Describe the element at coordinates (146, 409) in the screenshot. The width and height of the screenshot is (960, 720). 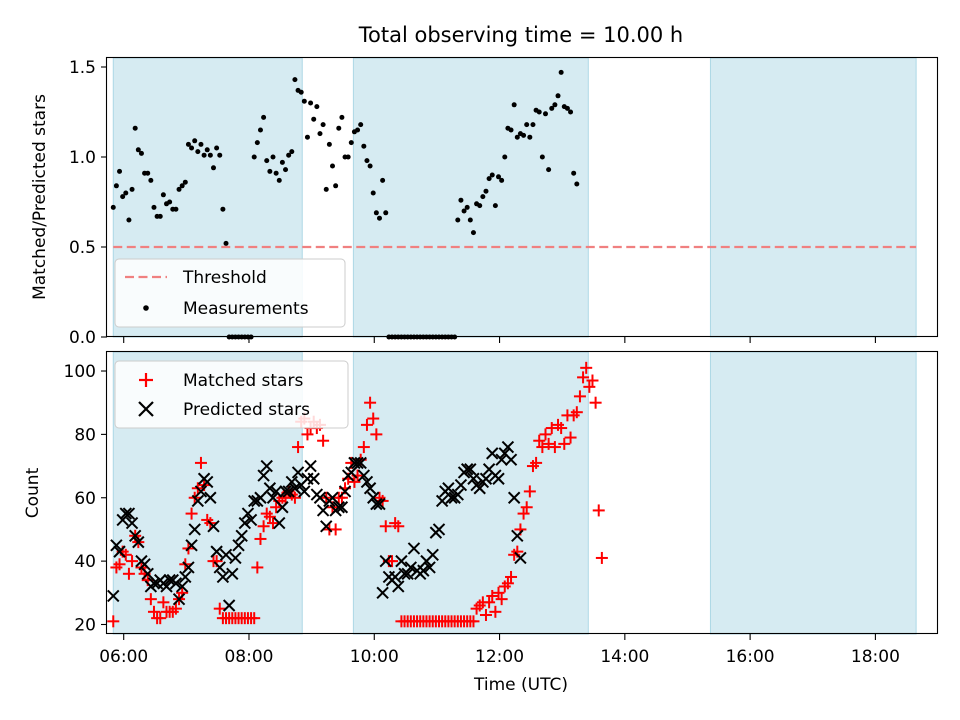
I see `legend-predicted-swatch` at that location.